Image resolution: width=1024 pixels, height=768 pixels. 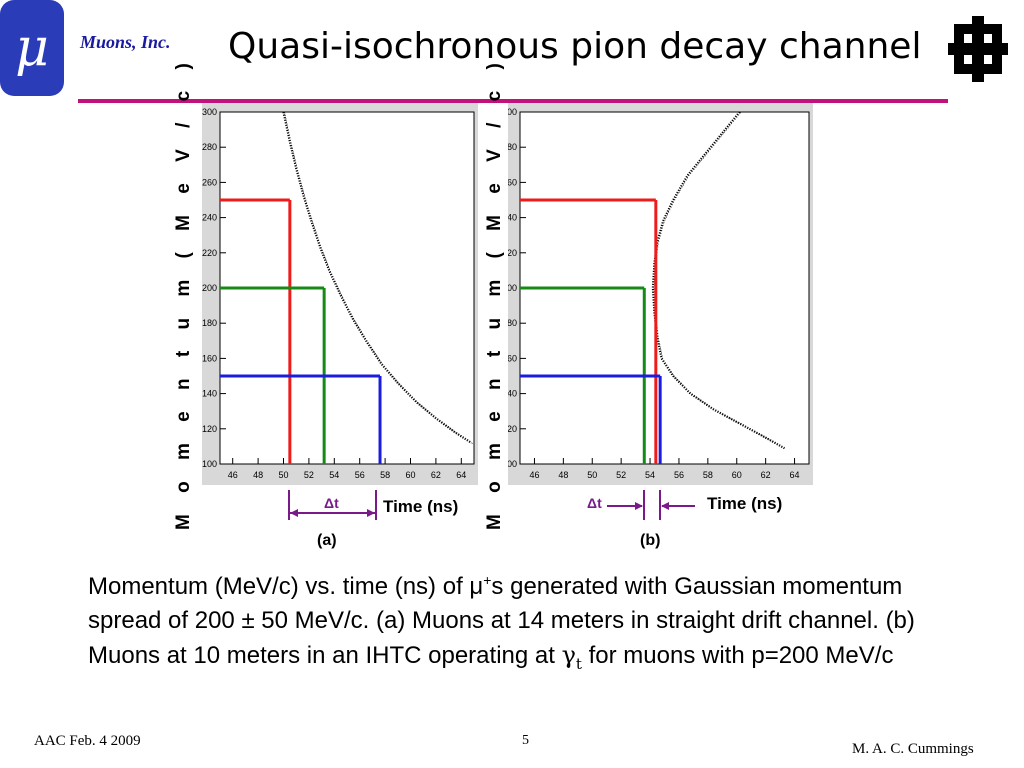 I want to click on slide-number: 5, so click(x=525, y=740).